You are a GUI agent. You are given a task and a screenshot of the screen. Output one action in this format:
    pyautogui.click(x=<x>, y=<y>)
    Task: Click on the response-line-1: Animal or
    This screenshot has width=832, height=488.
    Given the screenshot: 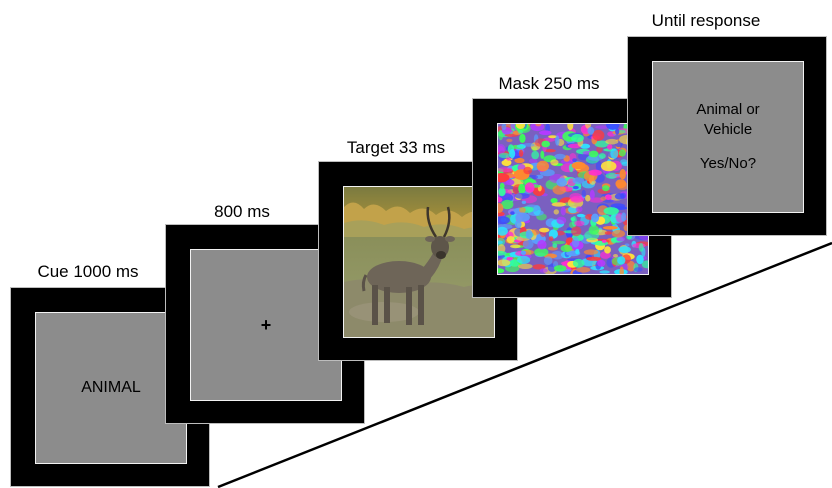 What is the action you would take?
    pyautogui.click(x=728, y=109)
    